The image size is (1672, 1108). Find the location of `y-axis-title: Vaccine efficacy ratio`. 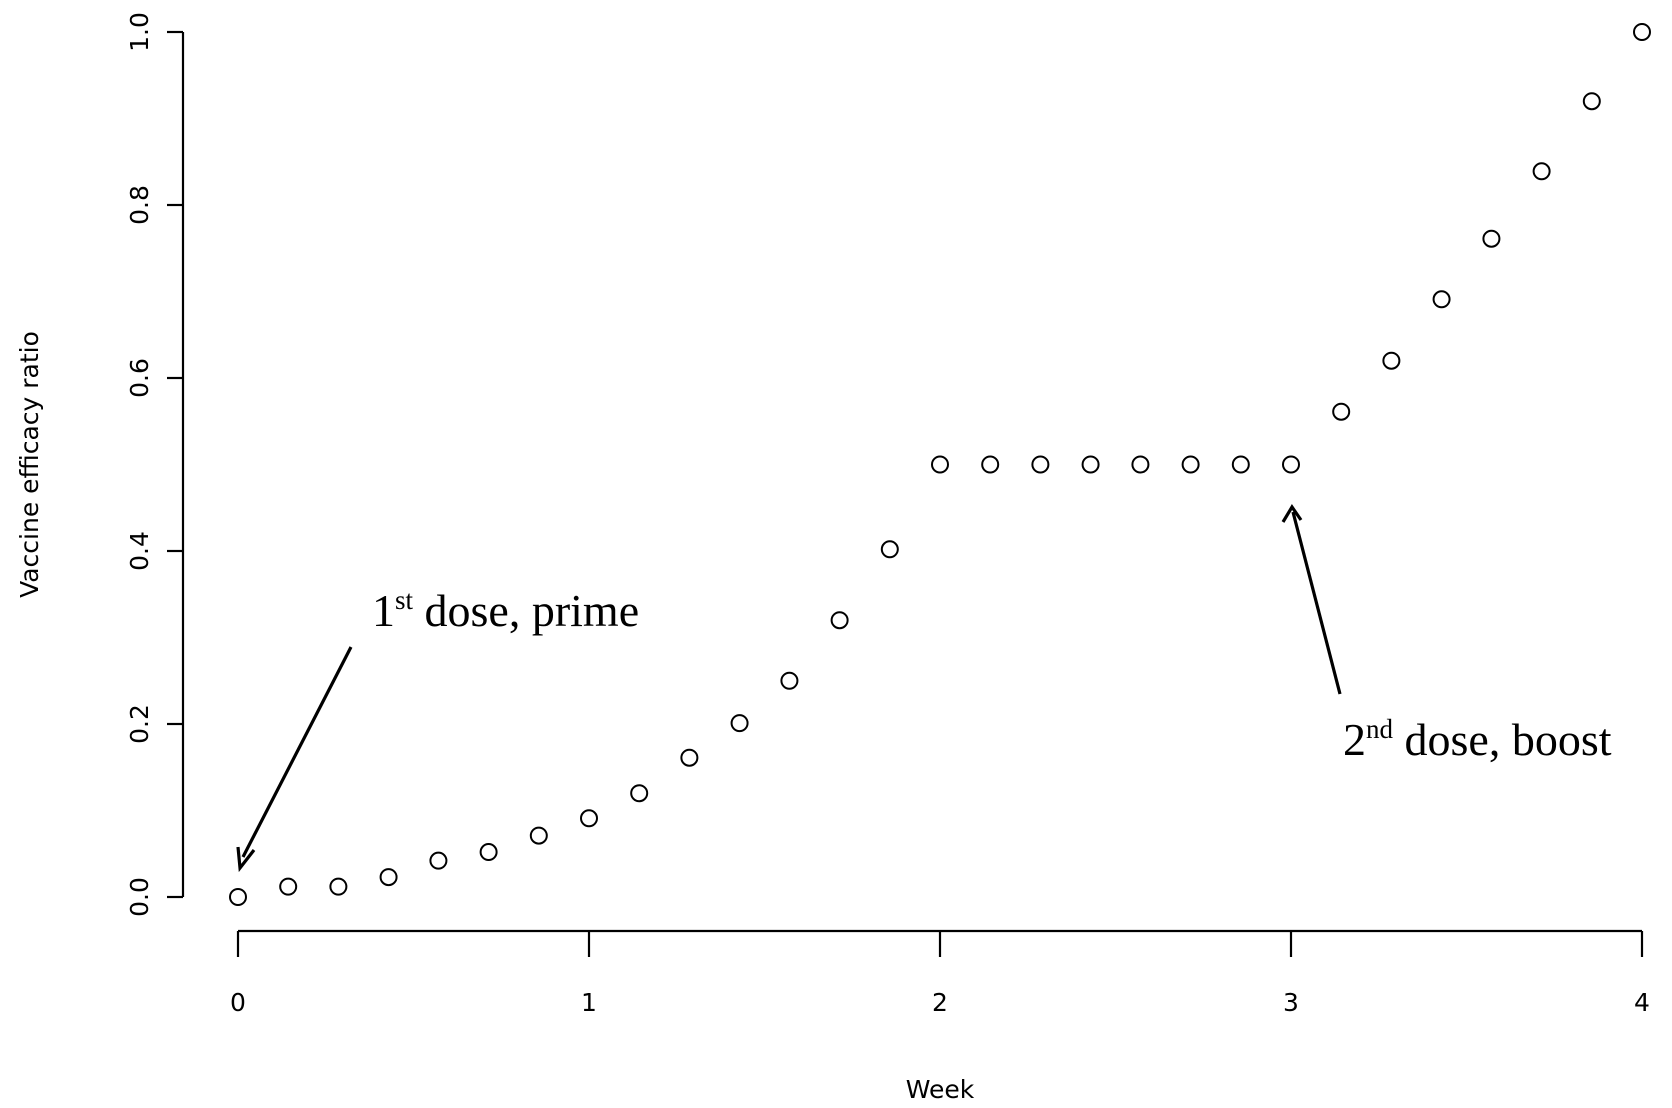

y-axis-title: Vaccine efficacy ratio is located at coordinates (29, 464).